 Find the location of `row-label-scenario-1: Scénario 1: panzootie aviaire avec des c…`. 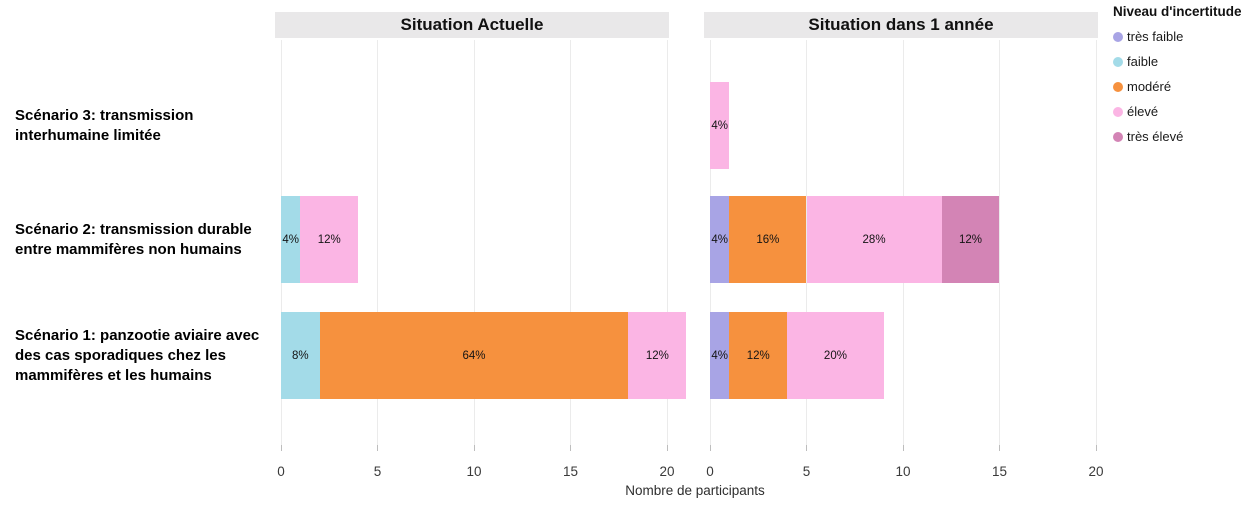

row-label-scenario-1: Scénario 1: panzootie aviaire avec des c… is located at coordinates (143, 355).